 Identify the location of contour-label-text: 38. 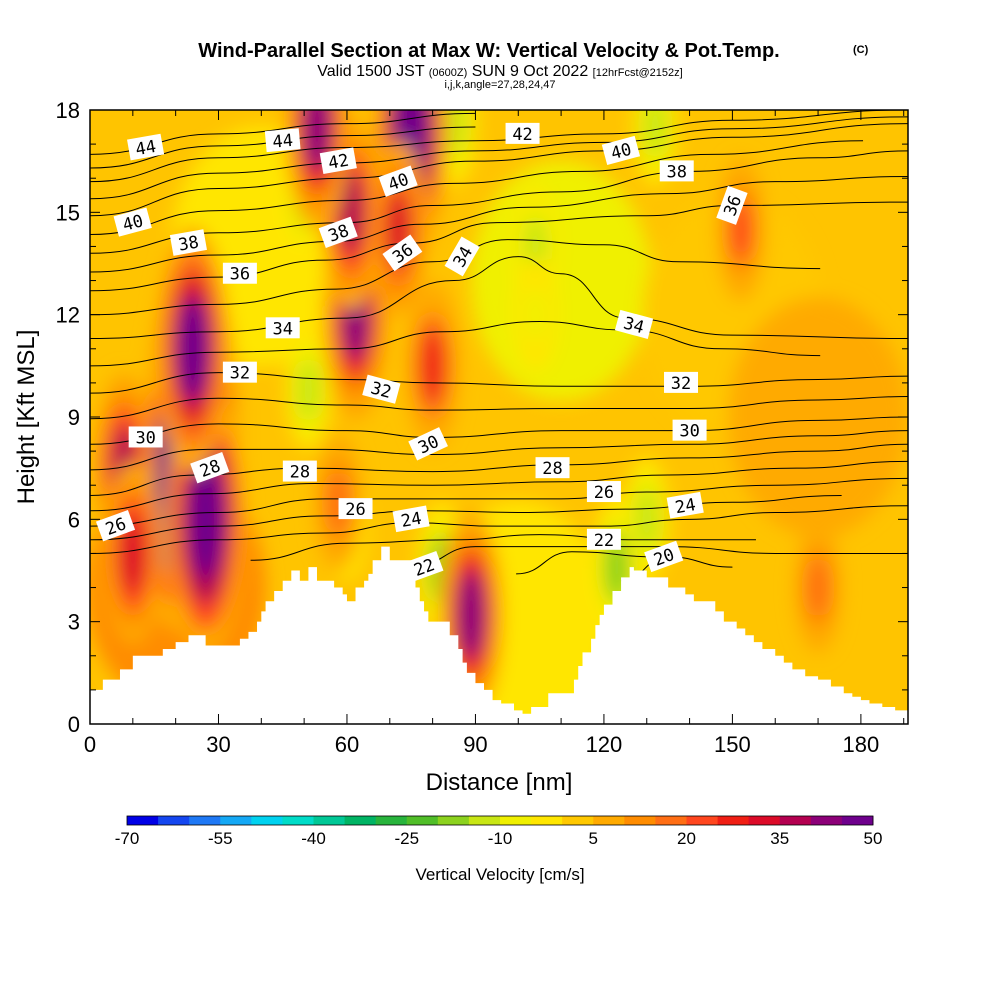
(189, 243).